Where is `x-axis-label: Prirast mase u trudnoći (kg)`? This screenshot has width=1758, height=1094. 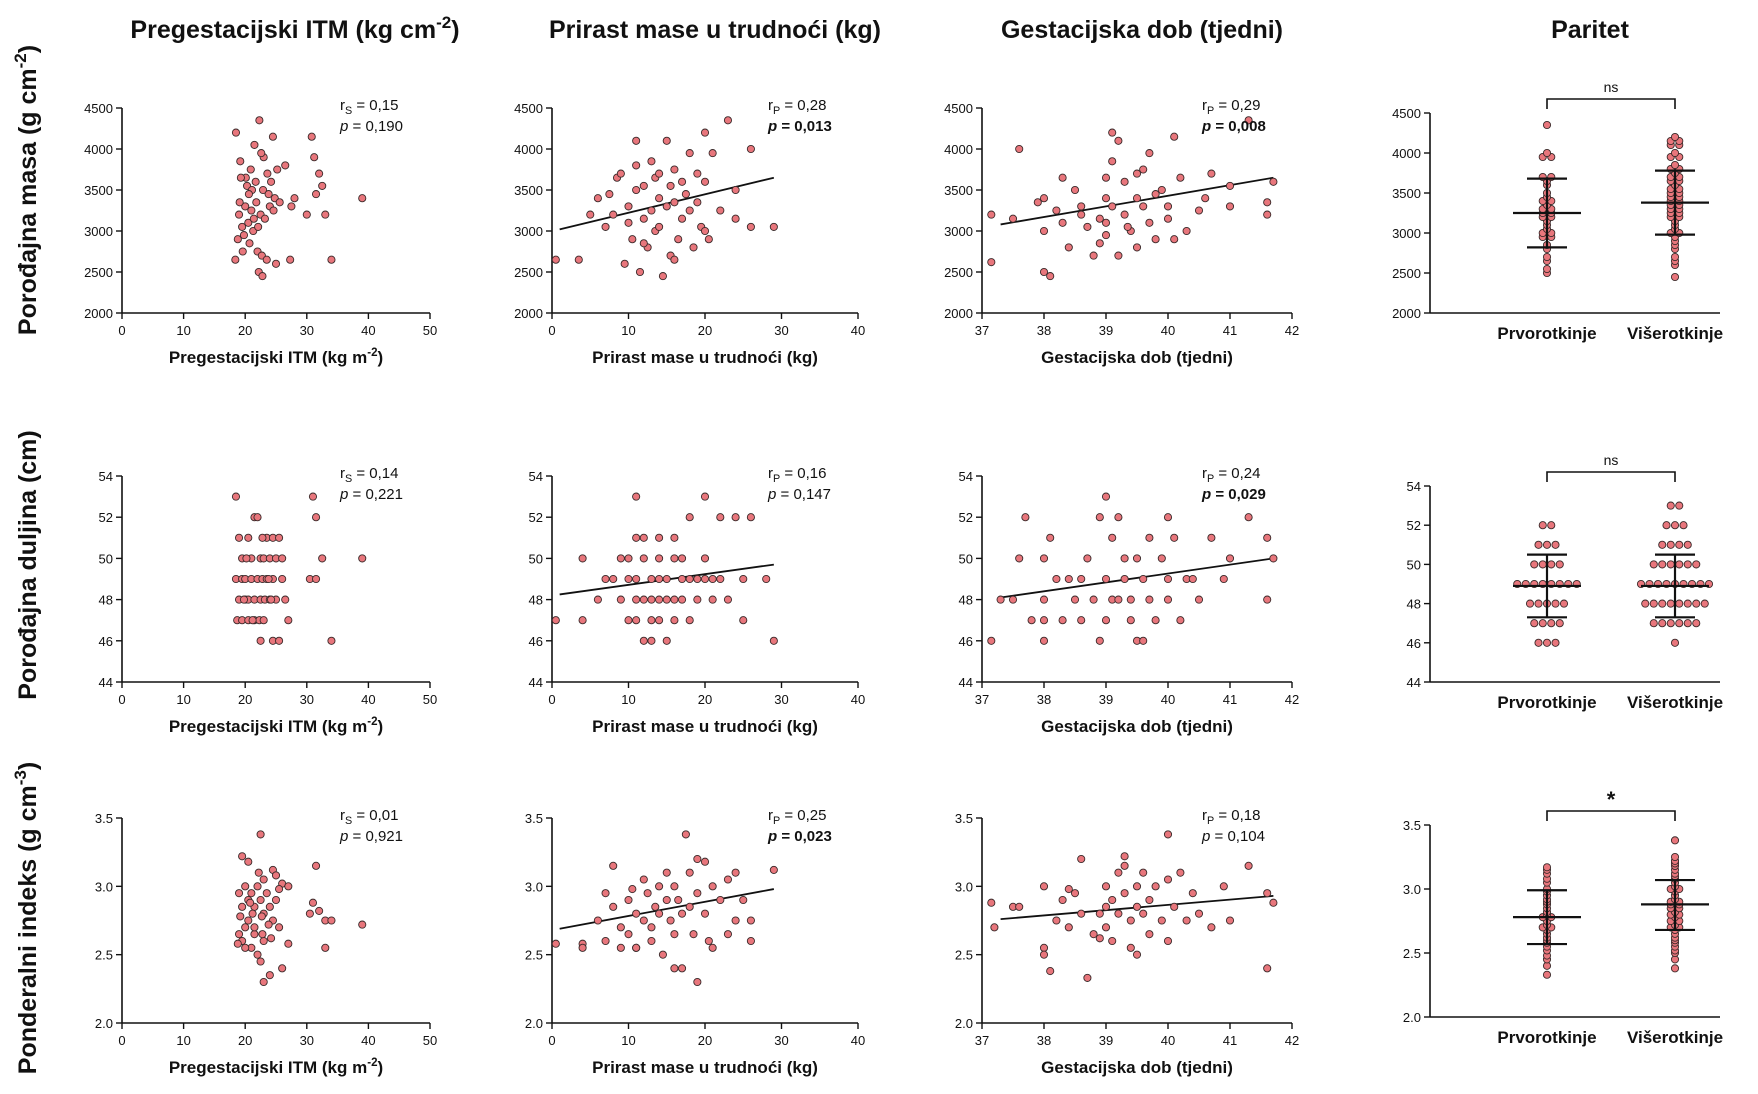
x-axis-label: Prirast mase u trudnoći (kg) is located at coordinates (705, 726).